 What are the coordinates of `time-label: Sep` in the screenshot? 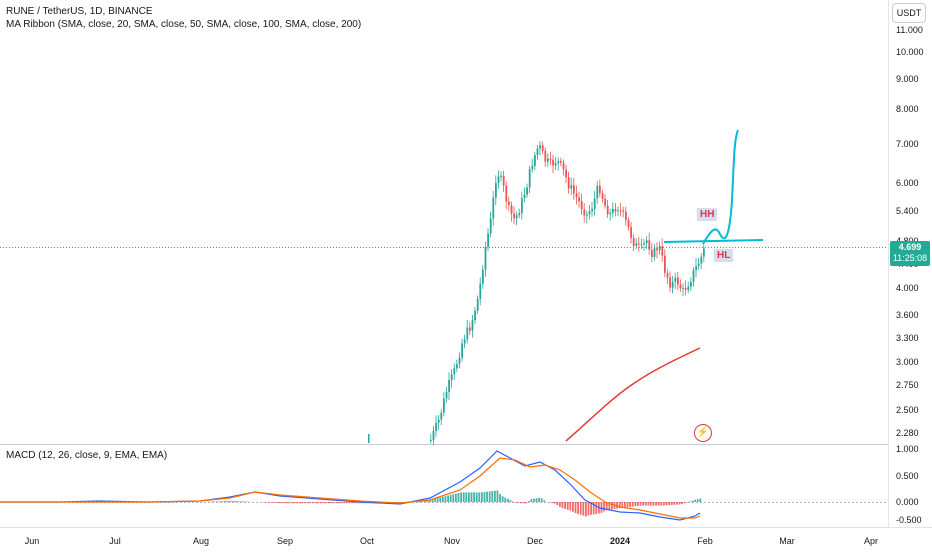 It's located at (285, 541).